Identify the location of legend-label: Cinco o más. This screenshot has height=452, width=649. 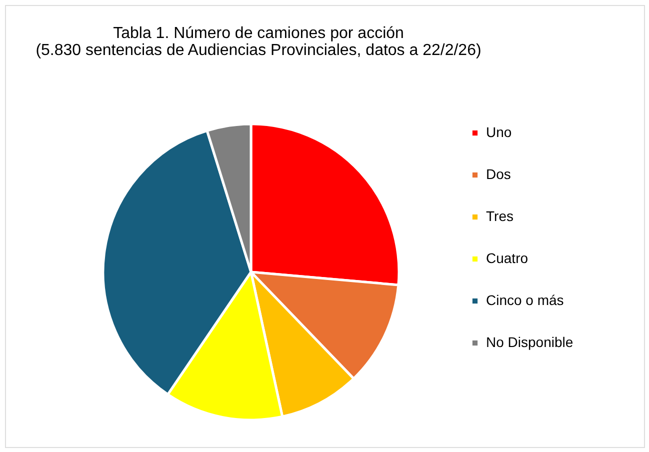
(525, 300).